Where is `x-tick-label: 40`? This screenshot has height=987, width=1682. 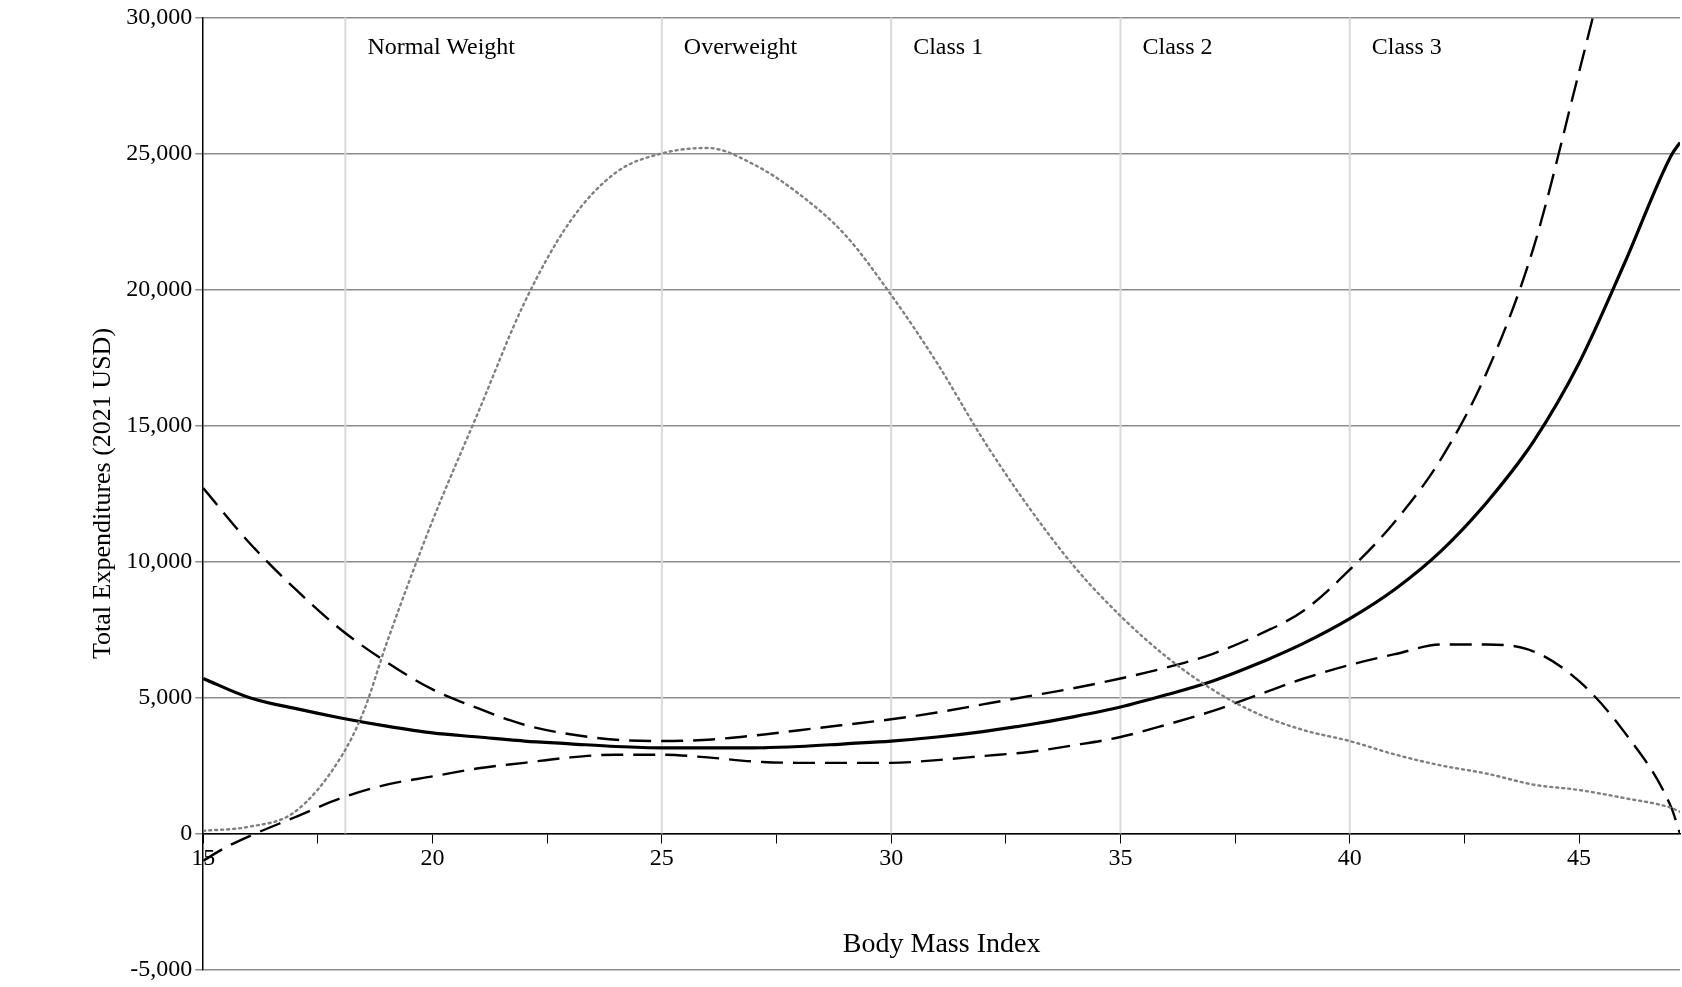
x-tick-label: 40 is located at coordinates (1349, 857).